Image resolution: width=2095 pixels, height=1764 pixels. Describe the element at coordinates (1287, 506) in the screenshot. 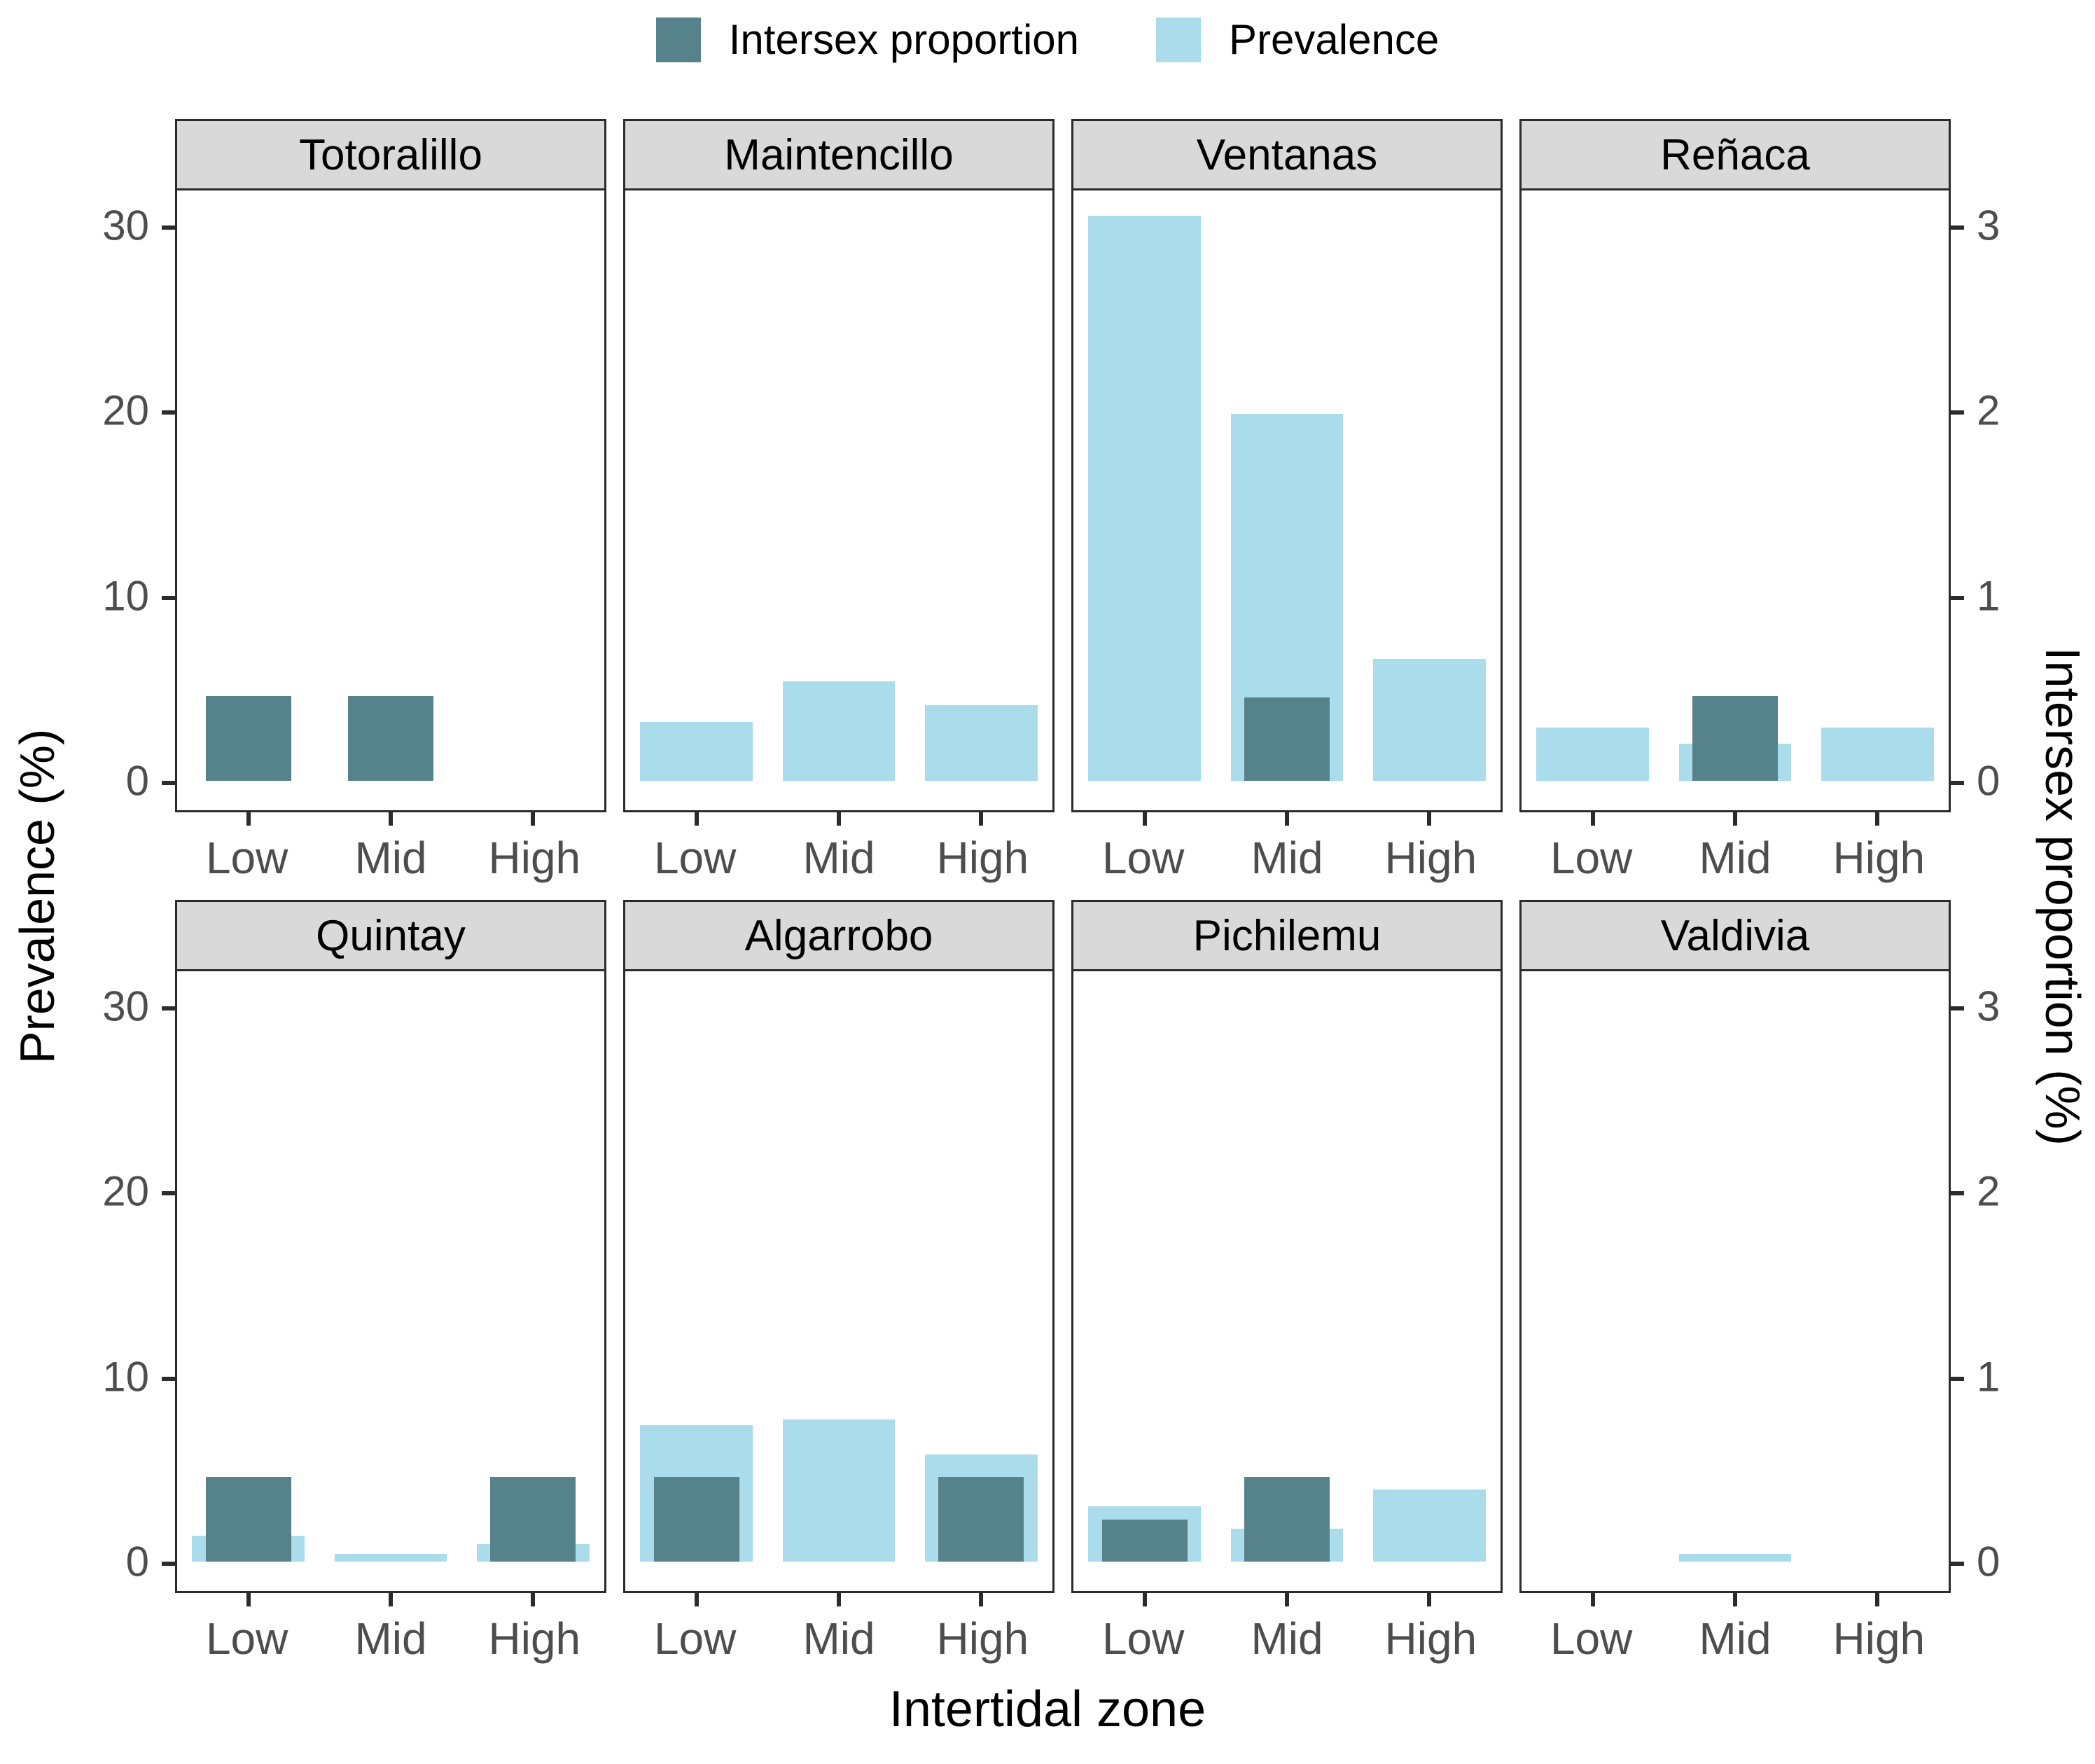

I see `facet-panel-ventanas: Ventanas Low Mid High` at that location.